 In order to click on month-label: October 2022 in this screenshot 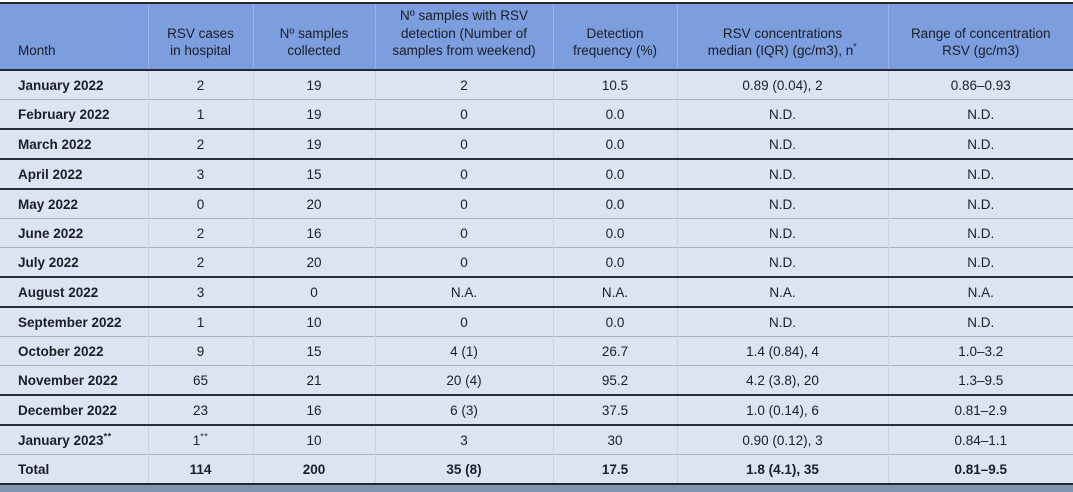, I will do `click(61, 351)`.